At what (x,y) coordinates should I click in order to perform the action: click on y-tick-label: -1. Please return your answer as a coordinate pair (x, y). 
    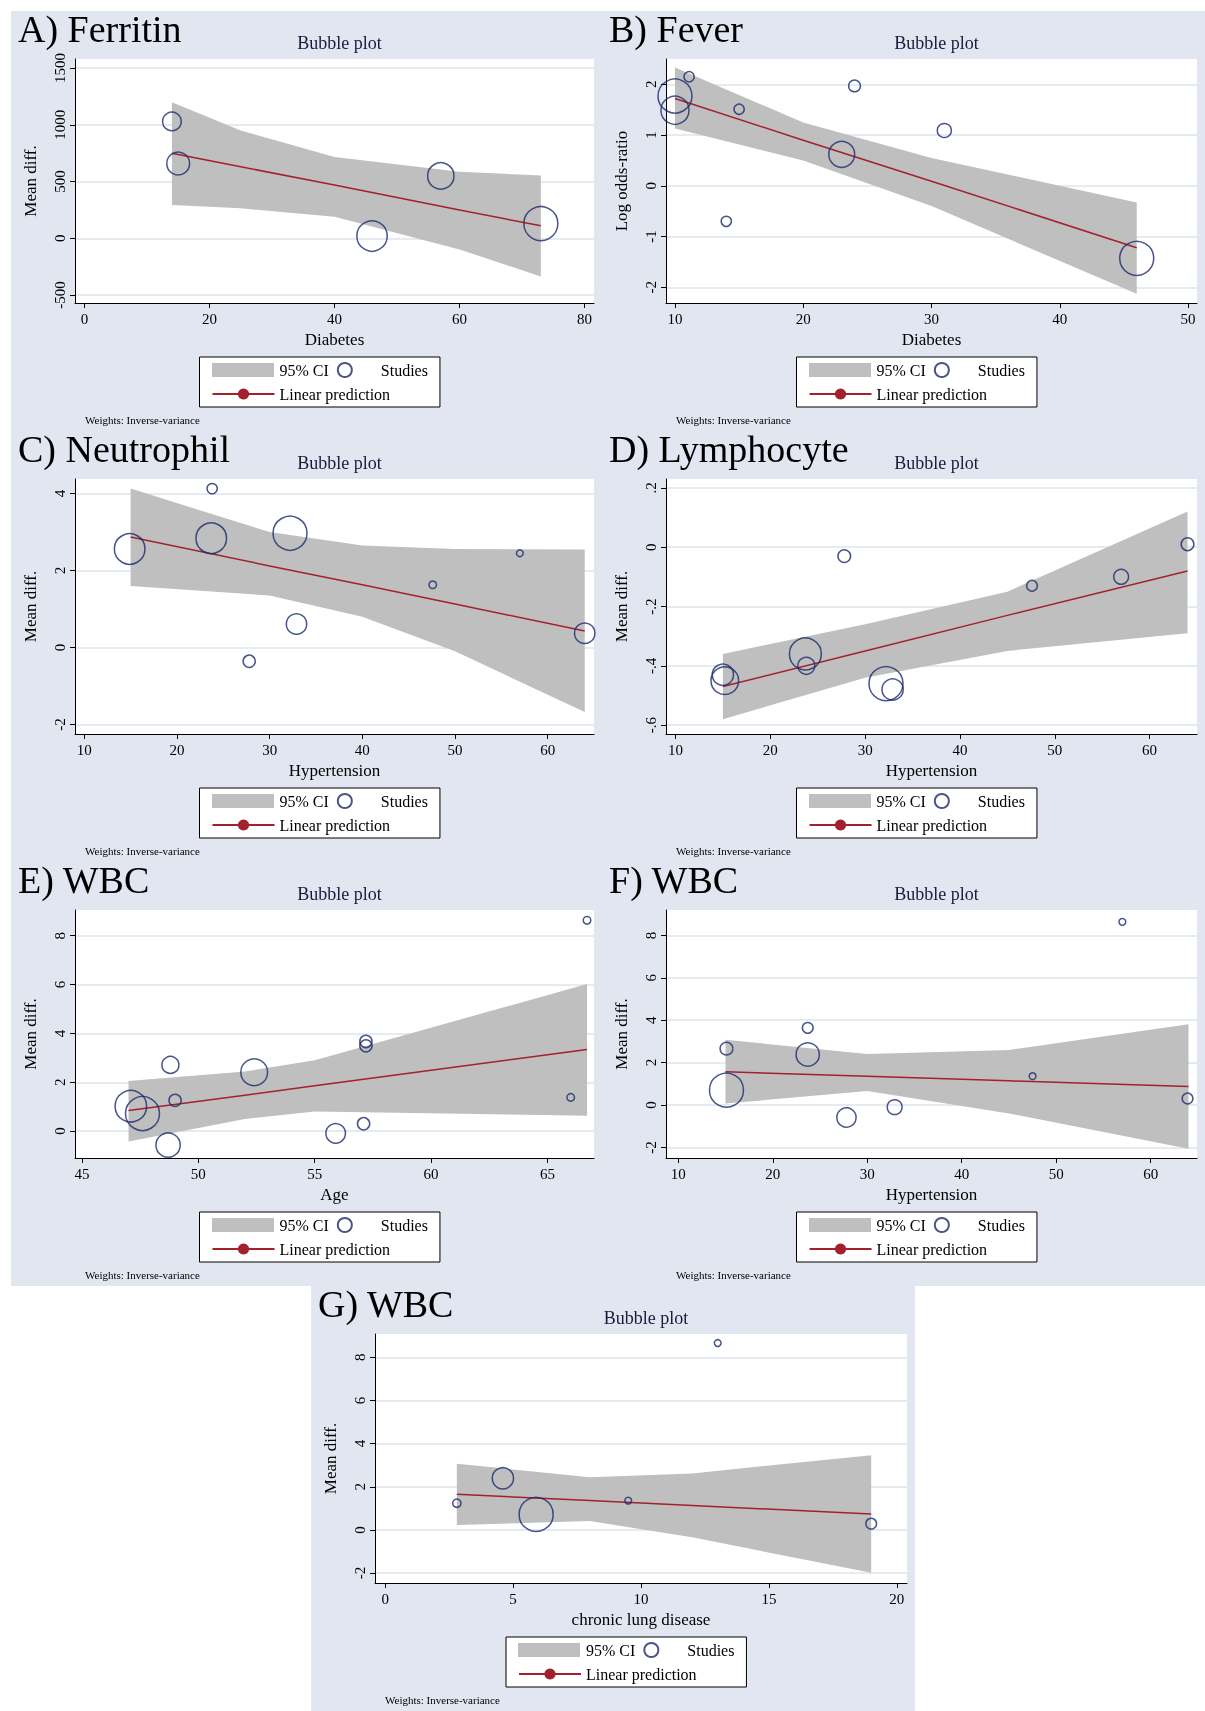
    Looking at the image, I should click on (650, 236).